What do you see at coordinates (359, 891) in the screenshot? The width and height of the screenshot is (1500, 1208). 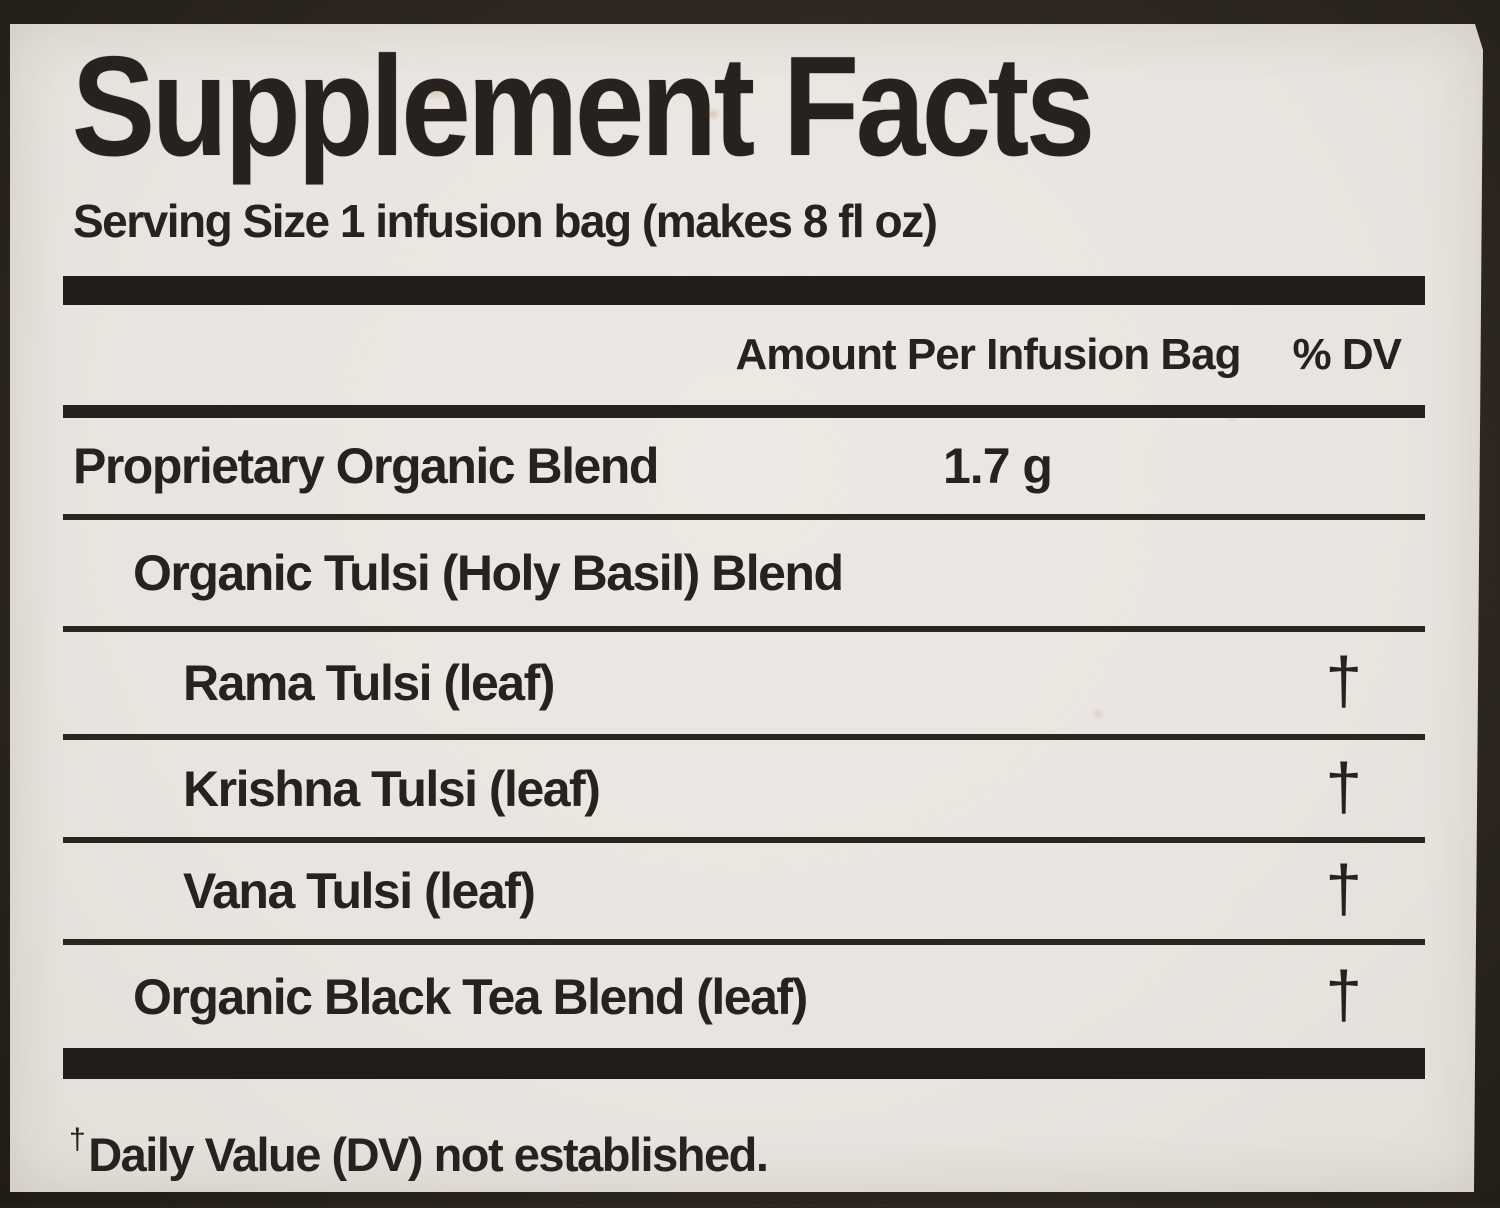 I see `ingredient-name: Vana Tulsi (leaf)` at bounding box center [359, 891].